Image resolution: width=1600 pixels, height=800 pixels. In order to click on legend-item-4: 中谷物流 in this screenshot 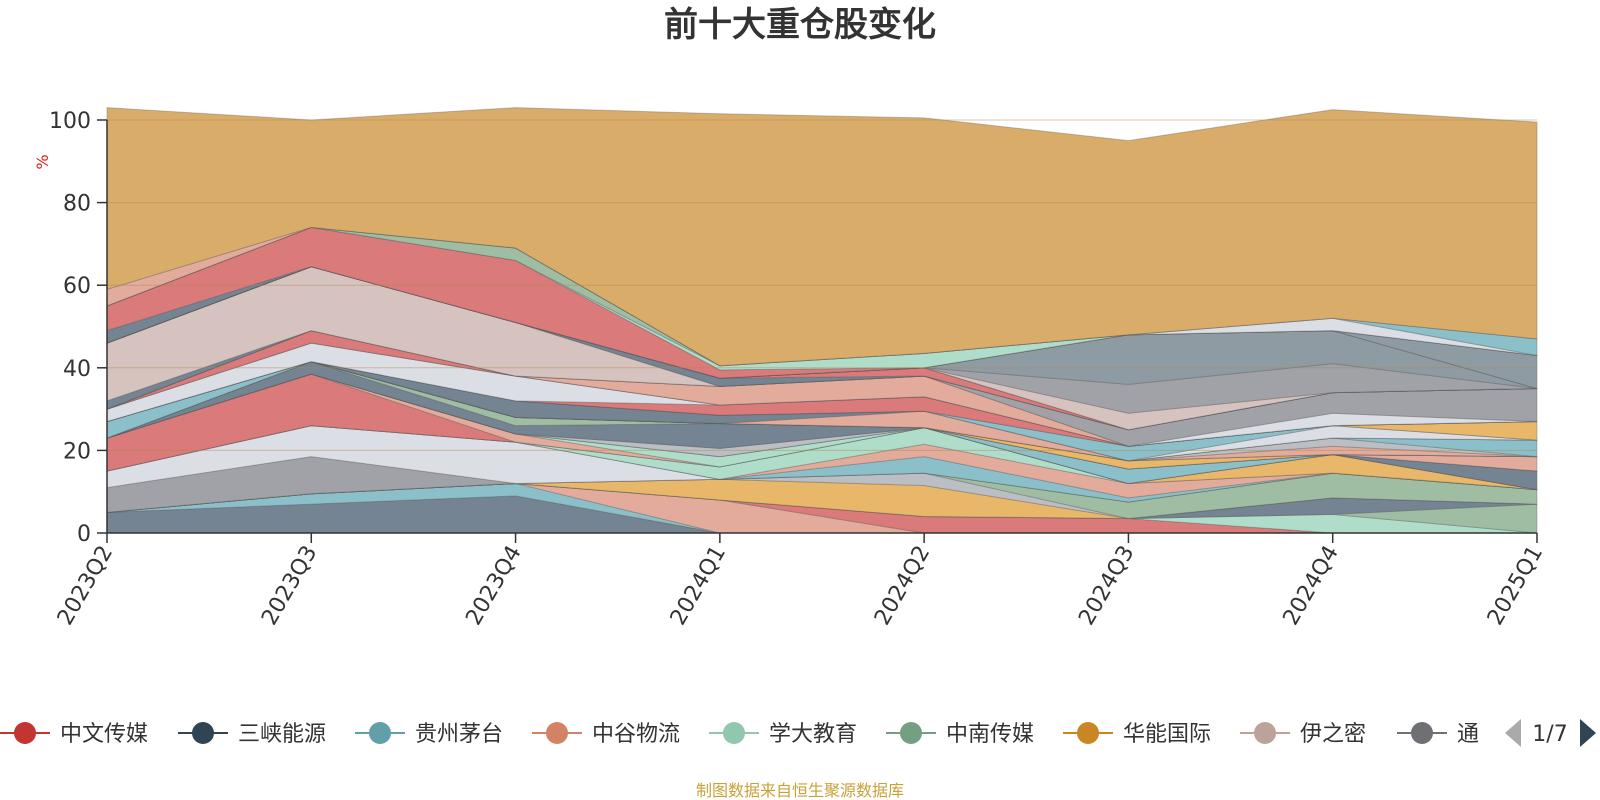, I will do `click(606, 734)`.